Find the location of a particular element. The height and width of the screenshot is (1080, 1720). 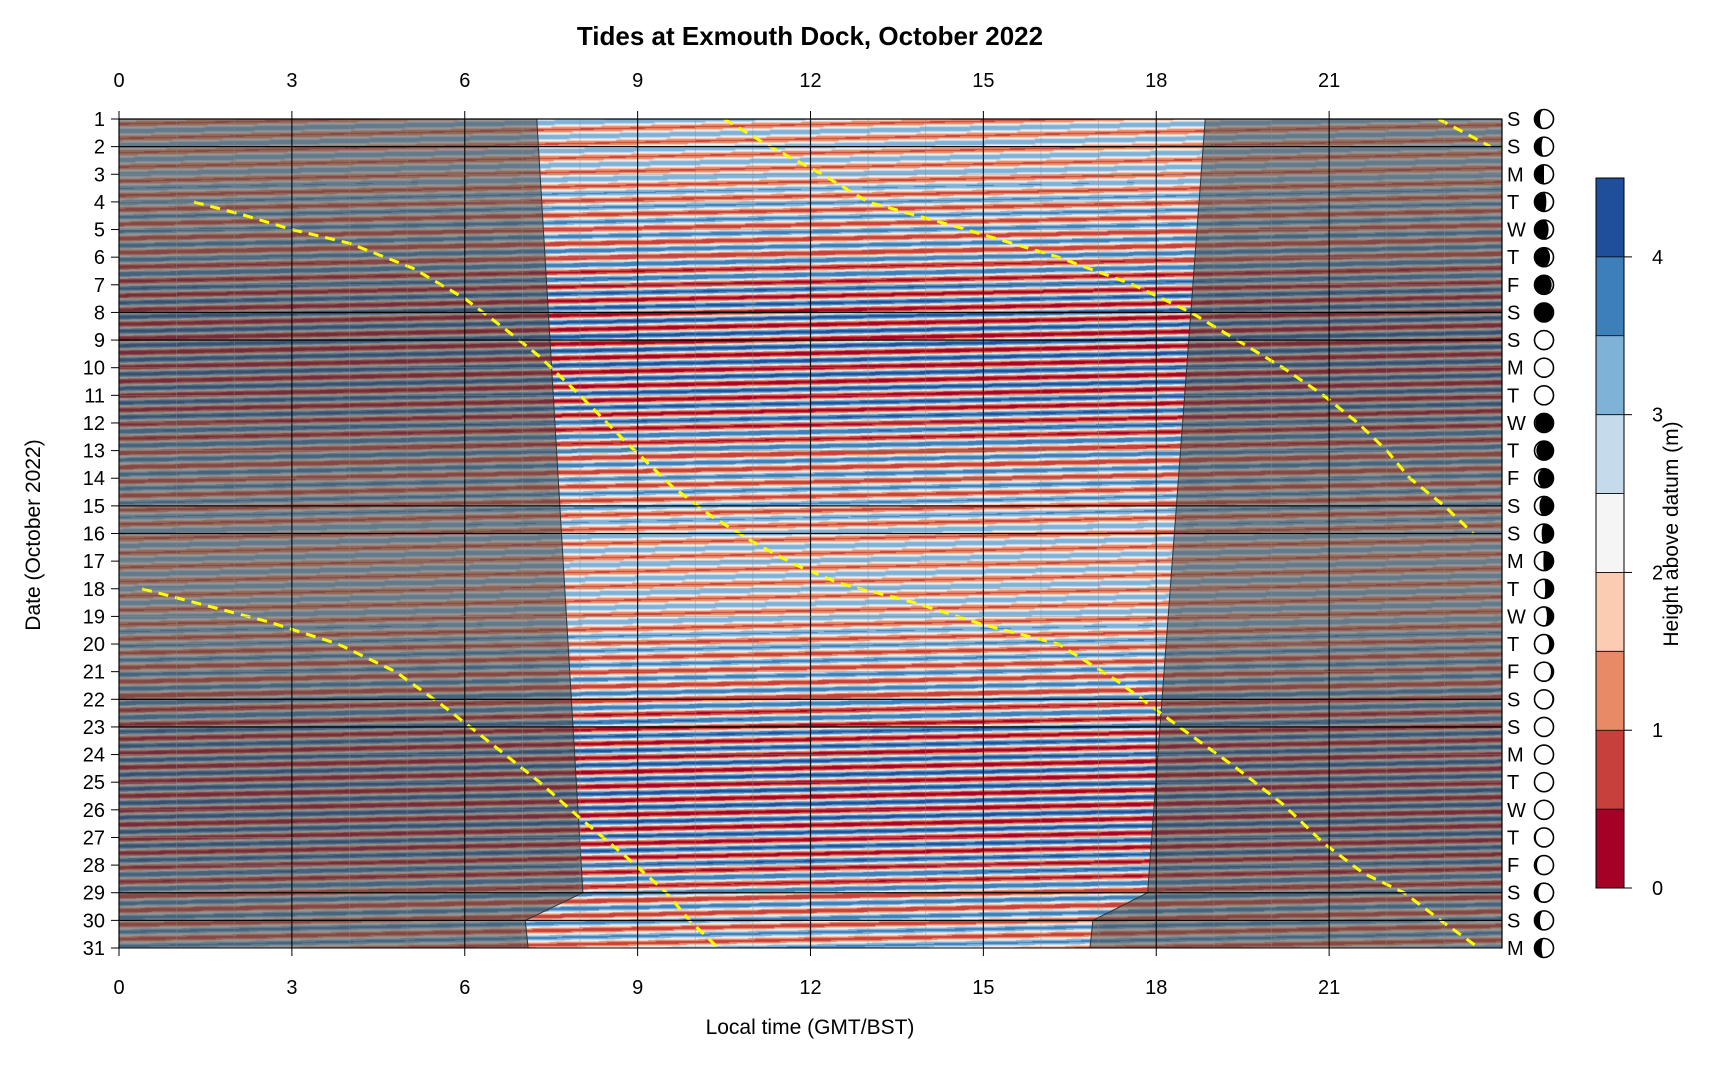

colorbar: 0 1 2 3 4 is located at coordinates (1629, 538).